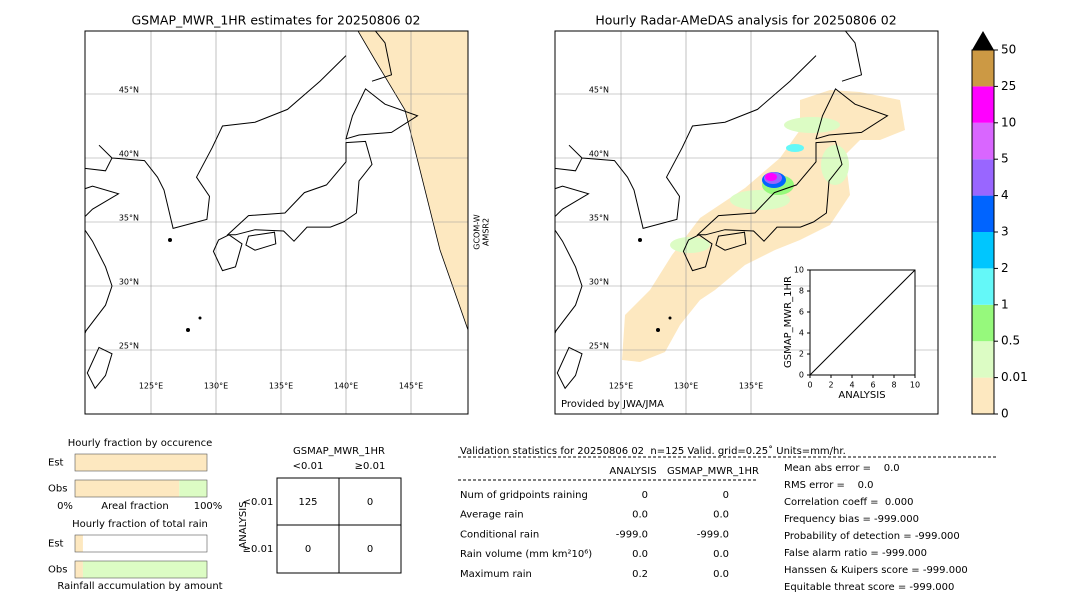  Describe the element at coordinates (339, 451) in the screenshot. I see `table-title: GSMAP_MWR_1HR` at that location.